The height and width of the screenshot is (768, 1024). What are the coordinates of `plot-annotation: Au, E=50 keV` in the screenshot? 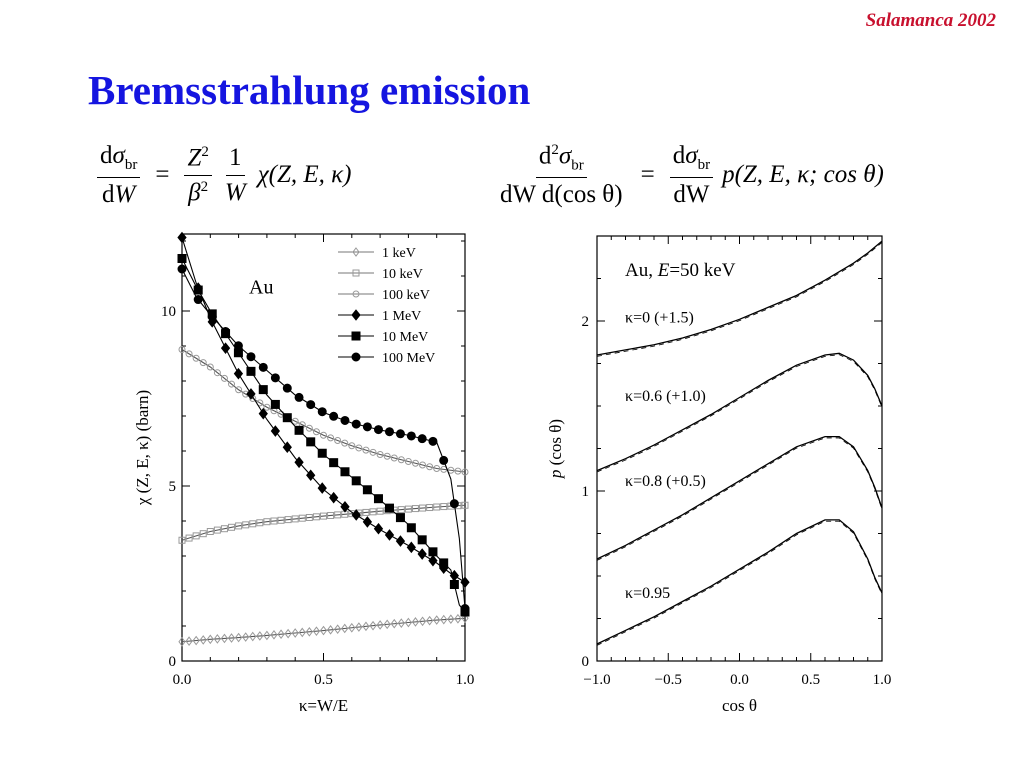 It's located at (680, 270).